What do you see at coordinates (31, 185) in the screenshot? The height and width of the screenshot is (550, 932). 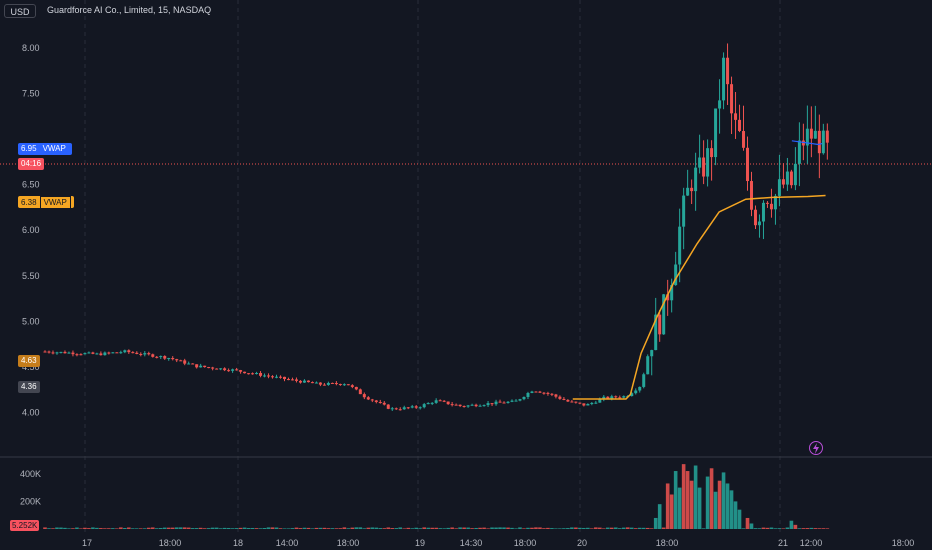 I see `price-tick-label: 6.50` at bounding box center [31, 185].